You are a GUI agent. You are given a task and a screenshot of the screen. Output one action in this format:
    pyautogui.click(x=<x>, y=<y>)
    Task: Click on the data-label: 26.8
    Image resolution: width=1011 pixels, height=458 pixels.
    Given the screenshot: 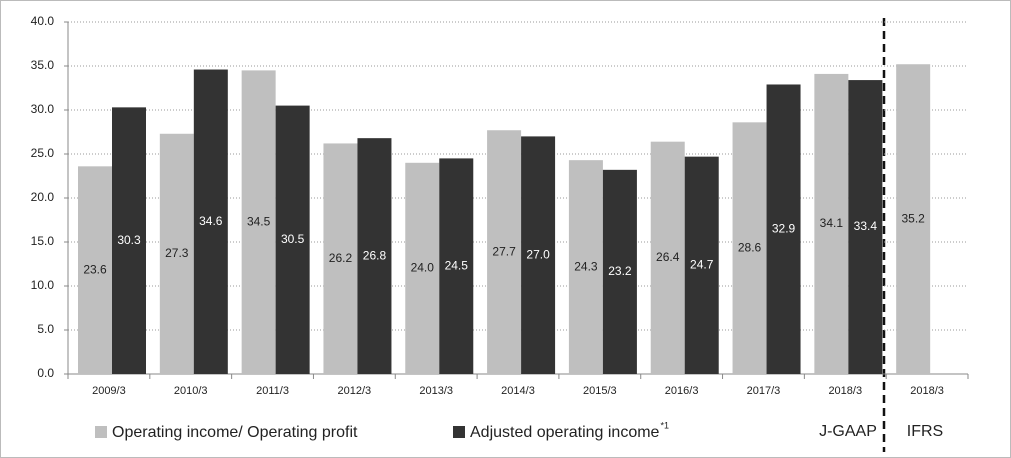 What is the action you would take?
    pyautogui.click(x=375, y=255)
    